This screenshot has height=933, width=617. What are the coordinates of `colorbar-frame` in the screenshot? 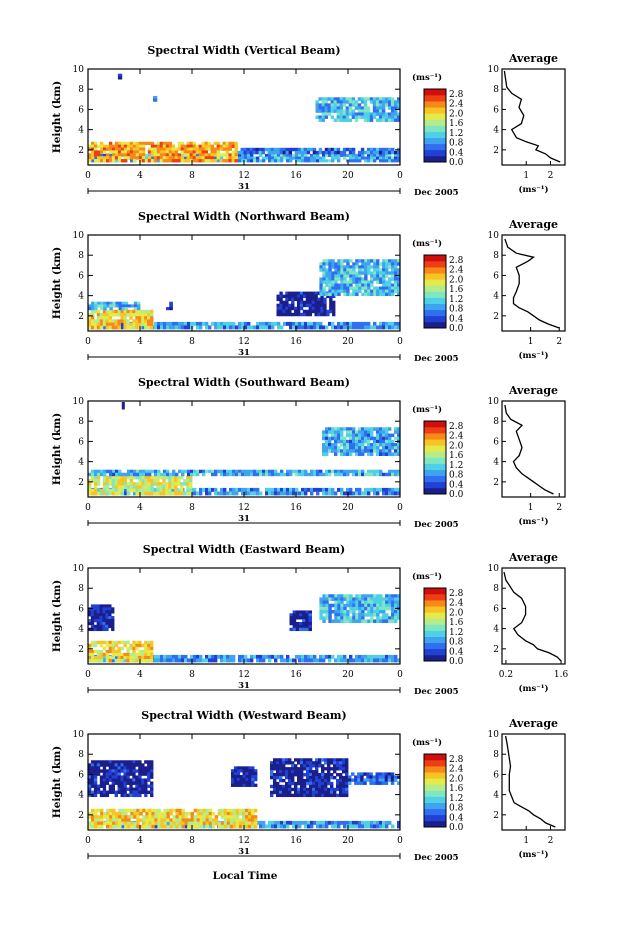 It's located at (435, 291).